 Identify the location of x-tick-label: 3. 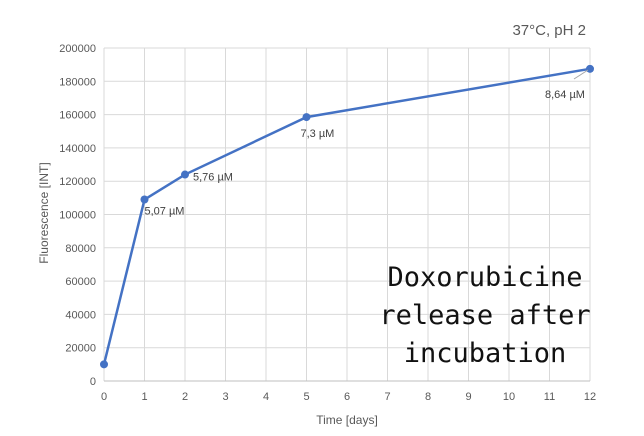
(225, 397).